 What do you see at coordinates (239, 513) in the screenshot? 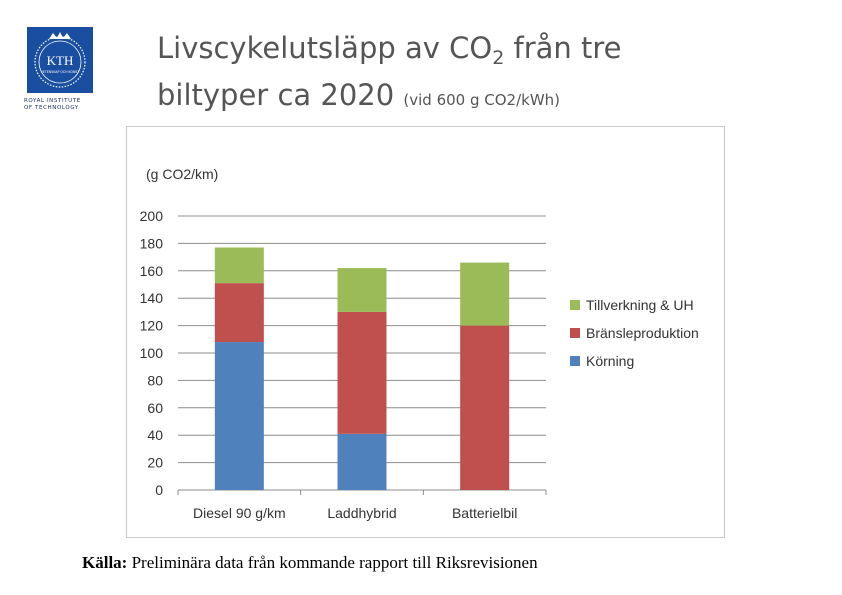
I see `x-tick-label: Diesel 90 g/km` at bounding box center [239, 513].